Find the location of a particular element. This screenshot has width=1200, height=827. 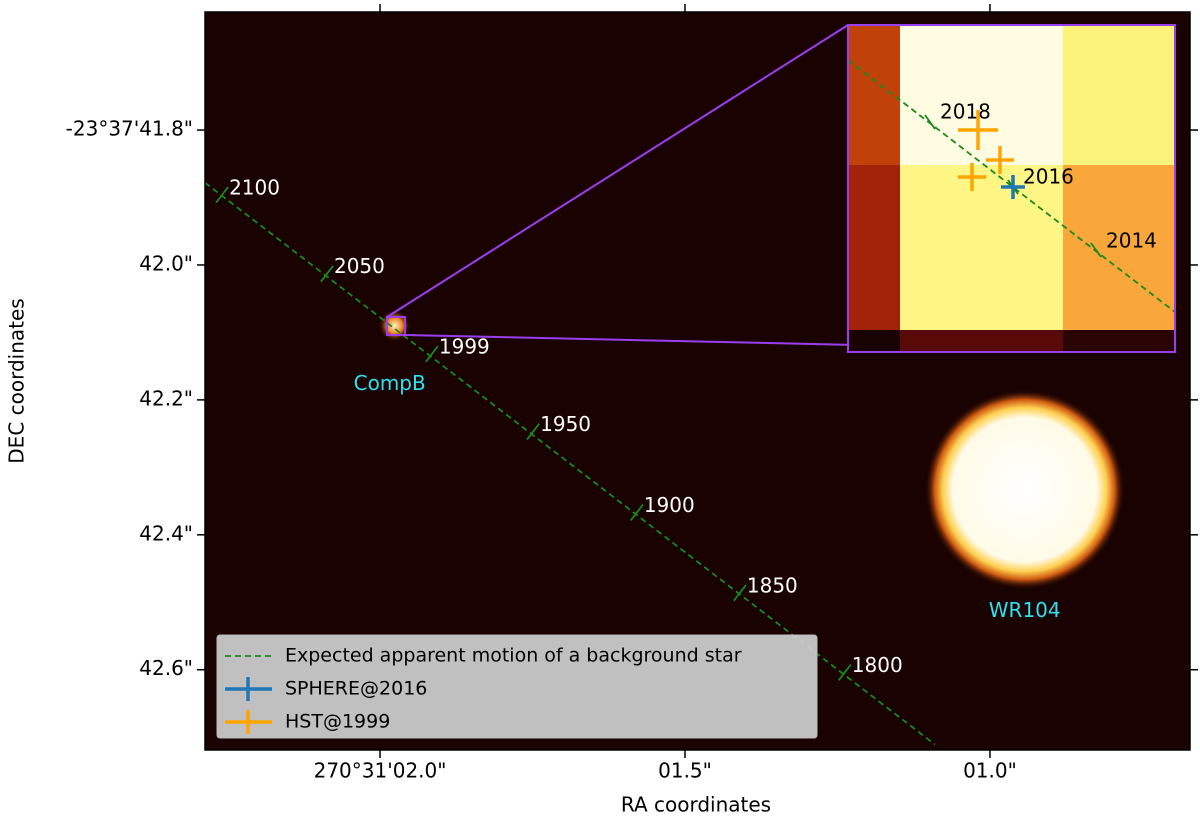

epoch-label: 1950 is located at coordinates (565, 424).